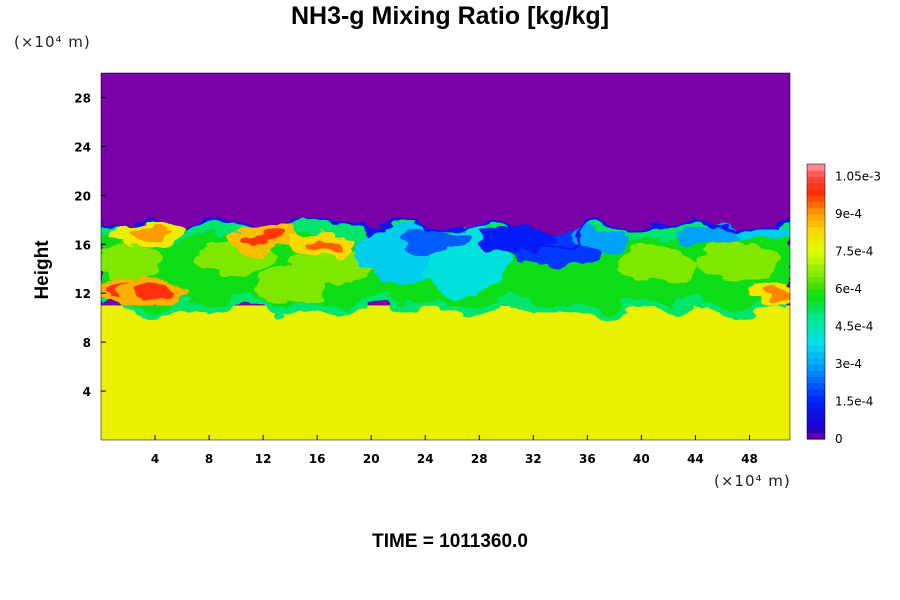  Describe the element at coordinates (843, 304) in the screenshot. I see `colorbar: 0 1.5e-4 3e-4 4.5e-4 6e-4 7.5e-4 9e-4 1.05e-3` at that location.